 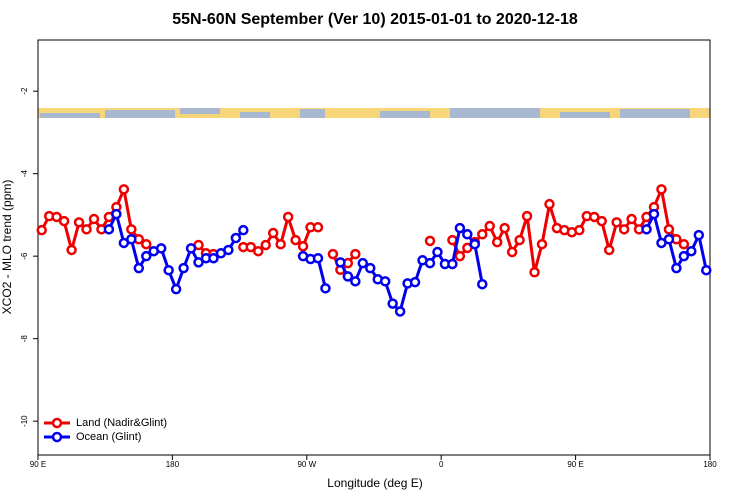 I want to click on y-tick-label: -6, so click(x=24, y=256).